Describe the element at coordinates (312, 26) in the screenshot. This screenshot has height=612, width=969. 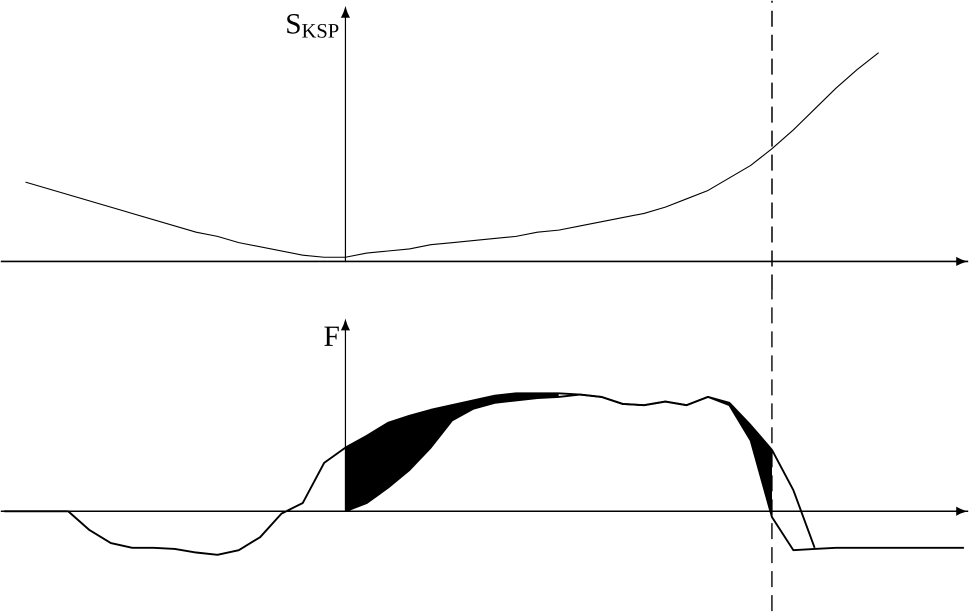
I see `y-axis-title: S$_{KSP}$` at that location.